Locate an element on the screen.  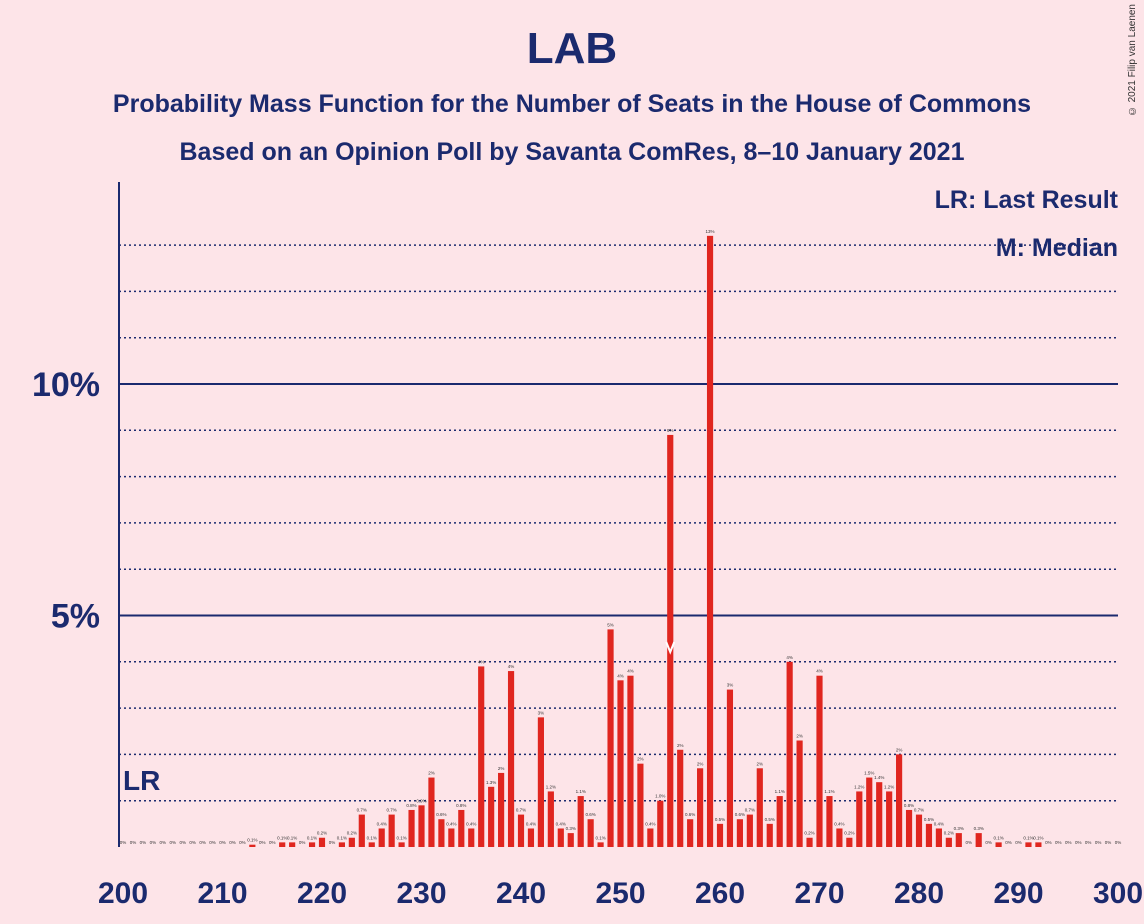
data-label: 0.5% is located at coordinates (770, 819).